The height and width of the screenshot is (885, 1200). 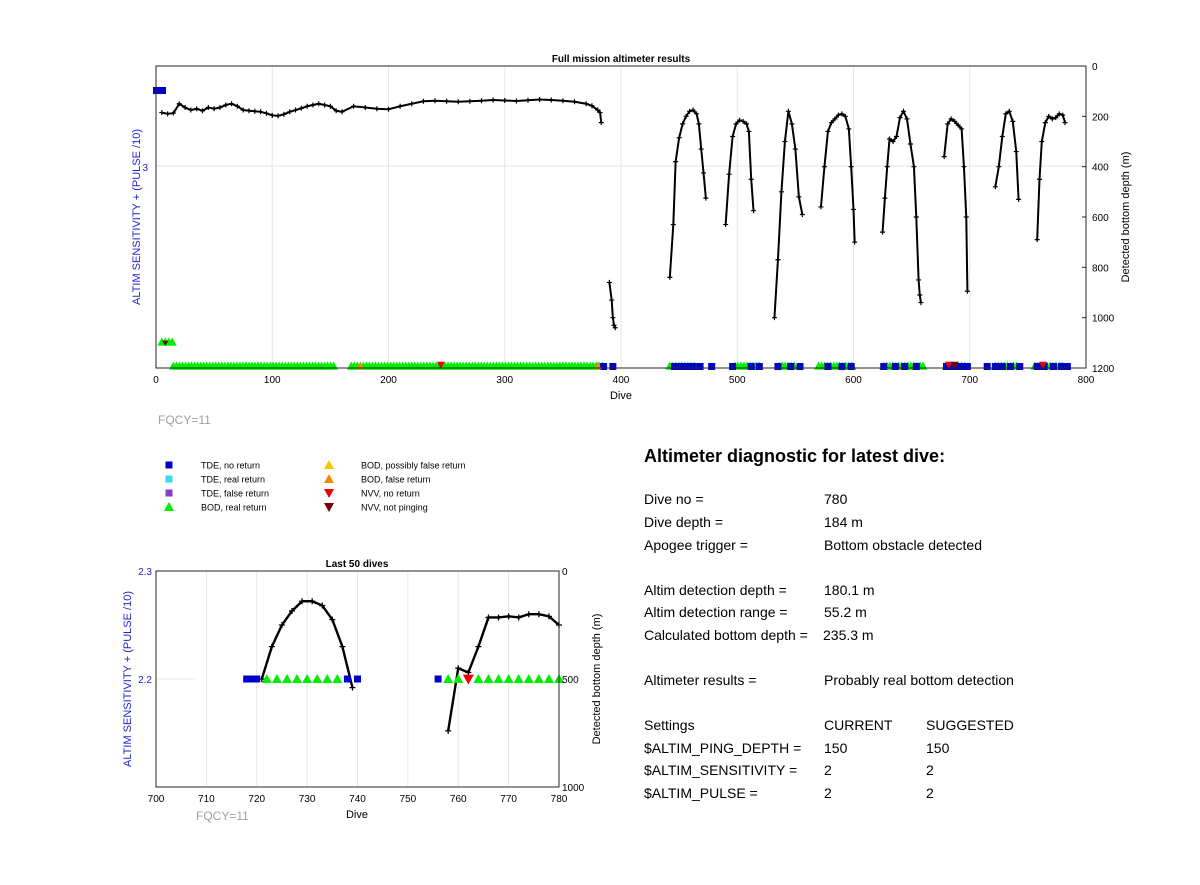 What do you see at coordinates (1126, 217) in the screenshot?
I see `chart1-y-axis-right-label: Detected bottom depth (m)` at bounding box center [1126, 217].